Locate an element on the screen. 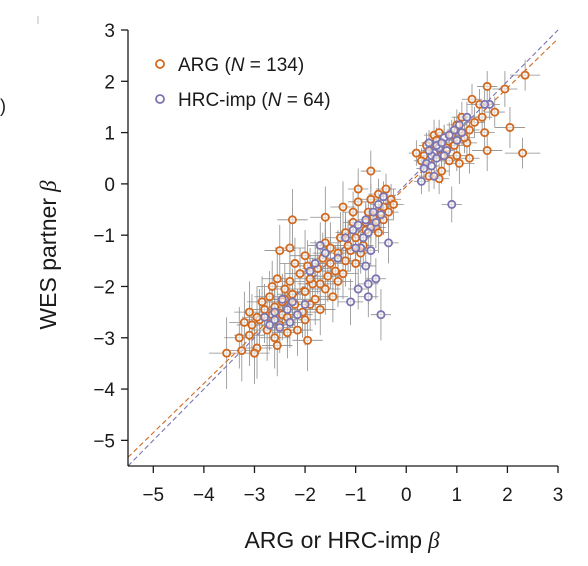  y-tick-label: 1 is located at coordinates (109, 134).